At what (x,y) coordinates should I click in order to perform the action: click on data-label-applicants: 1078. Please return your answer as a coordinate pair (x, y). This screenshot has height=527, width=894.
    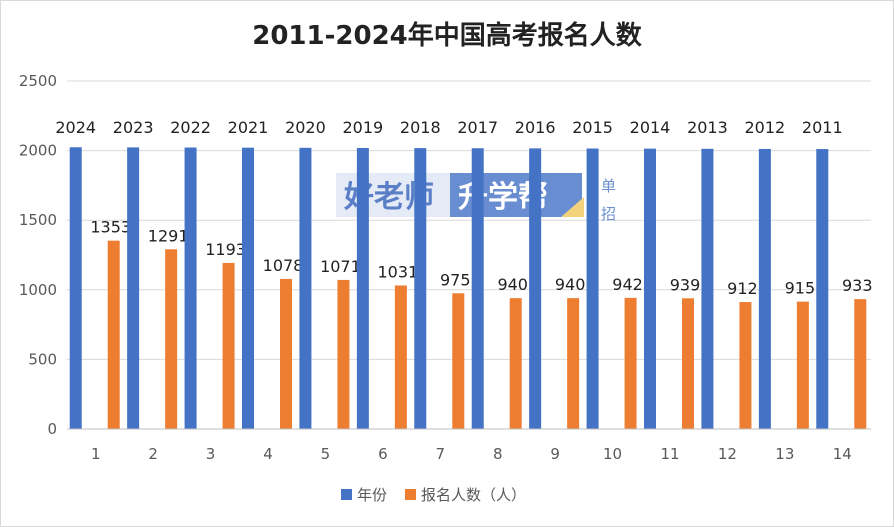
    Looking at the image, I should click on (283, 265).